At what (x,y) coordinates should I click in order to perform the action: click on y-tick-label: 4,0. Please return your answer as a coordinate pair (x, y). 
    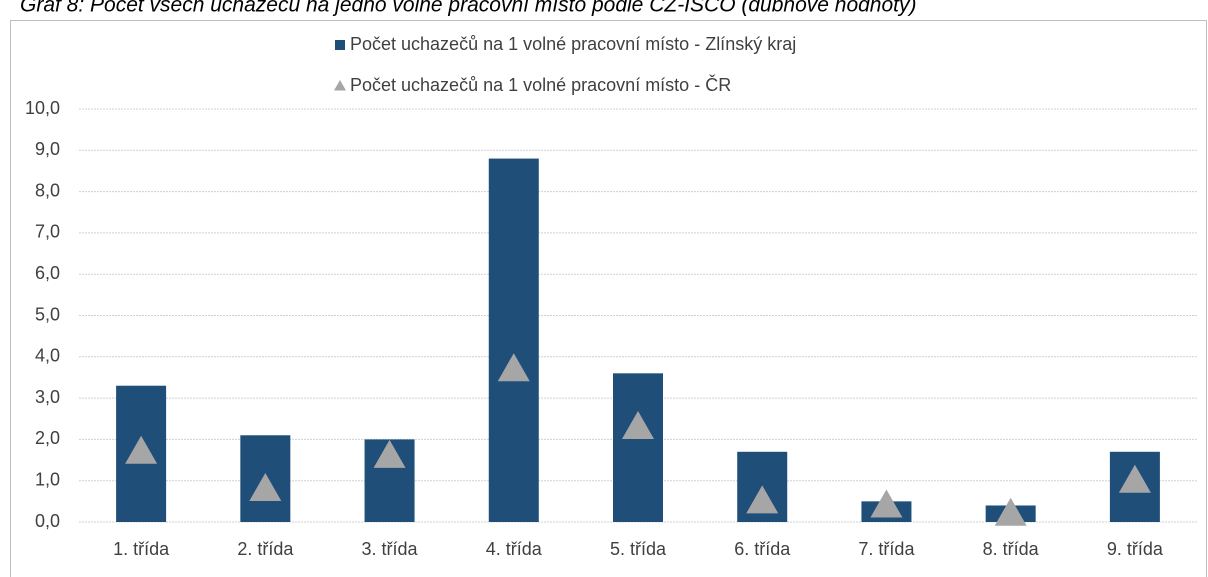
    Looking at the image, I should click on (47, 356).